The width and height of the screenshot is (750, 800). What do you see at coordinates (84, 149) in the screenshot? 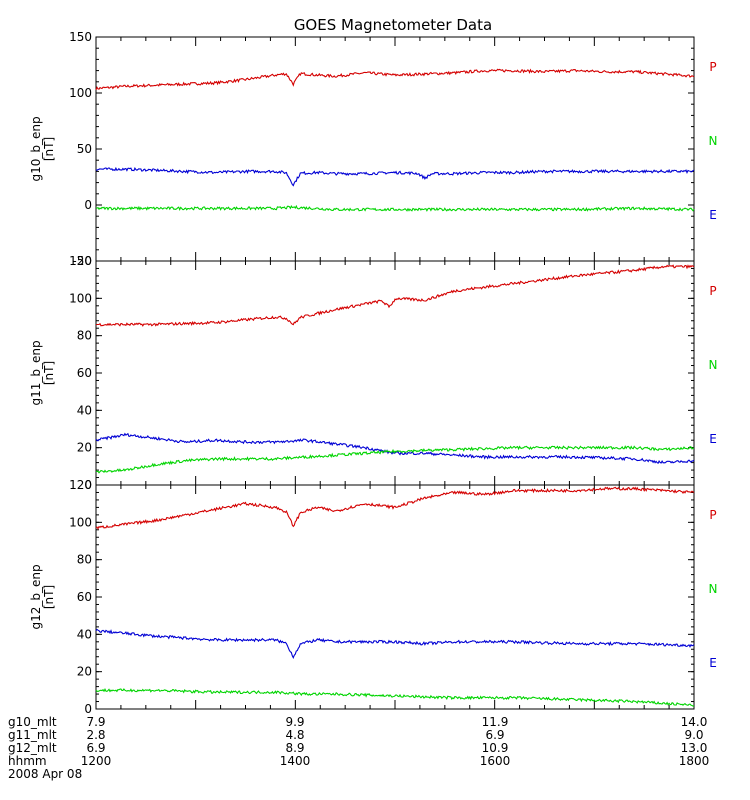
I see `y-tick-label: 50` at bounding box center [84, 149].